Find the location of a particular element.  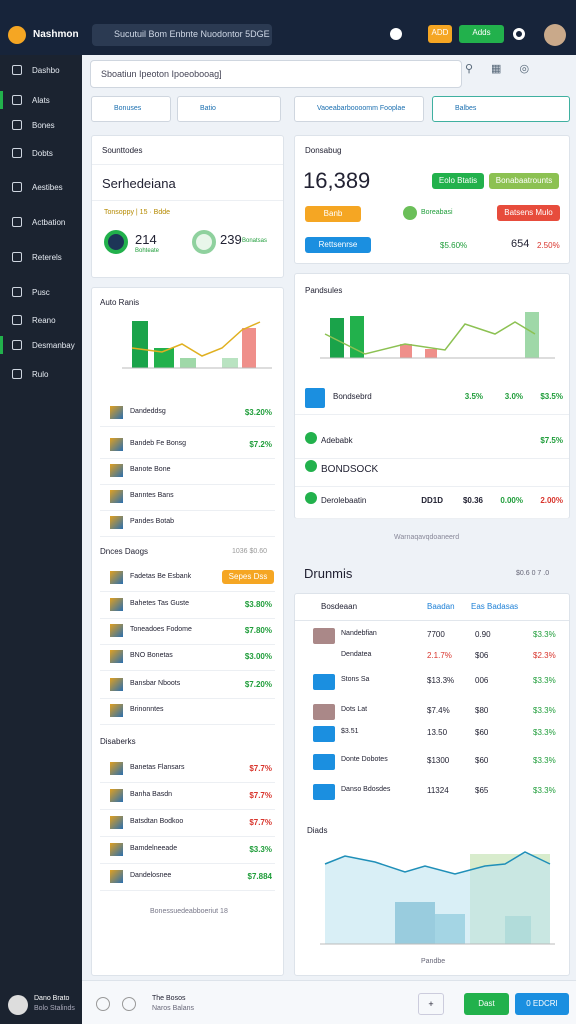

section-title: Dnces Daogs is located at coordinates (124, 551).